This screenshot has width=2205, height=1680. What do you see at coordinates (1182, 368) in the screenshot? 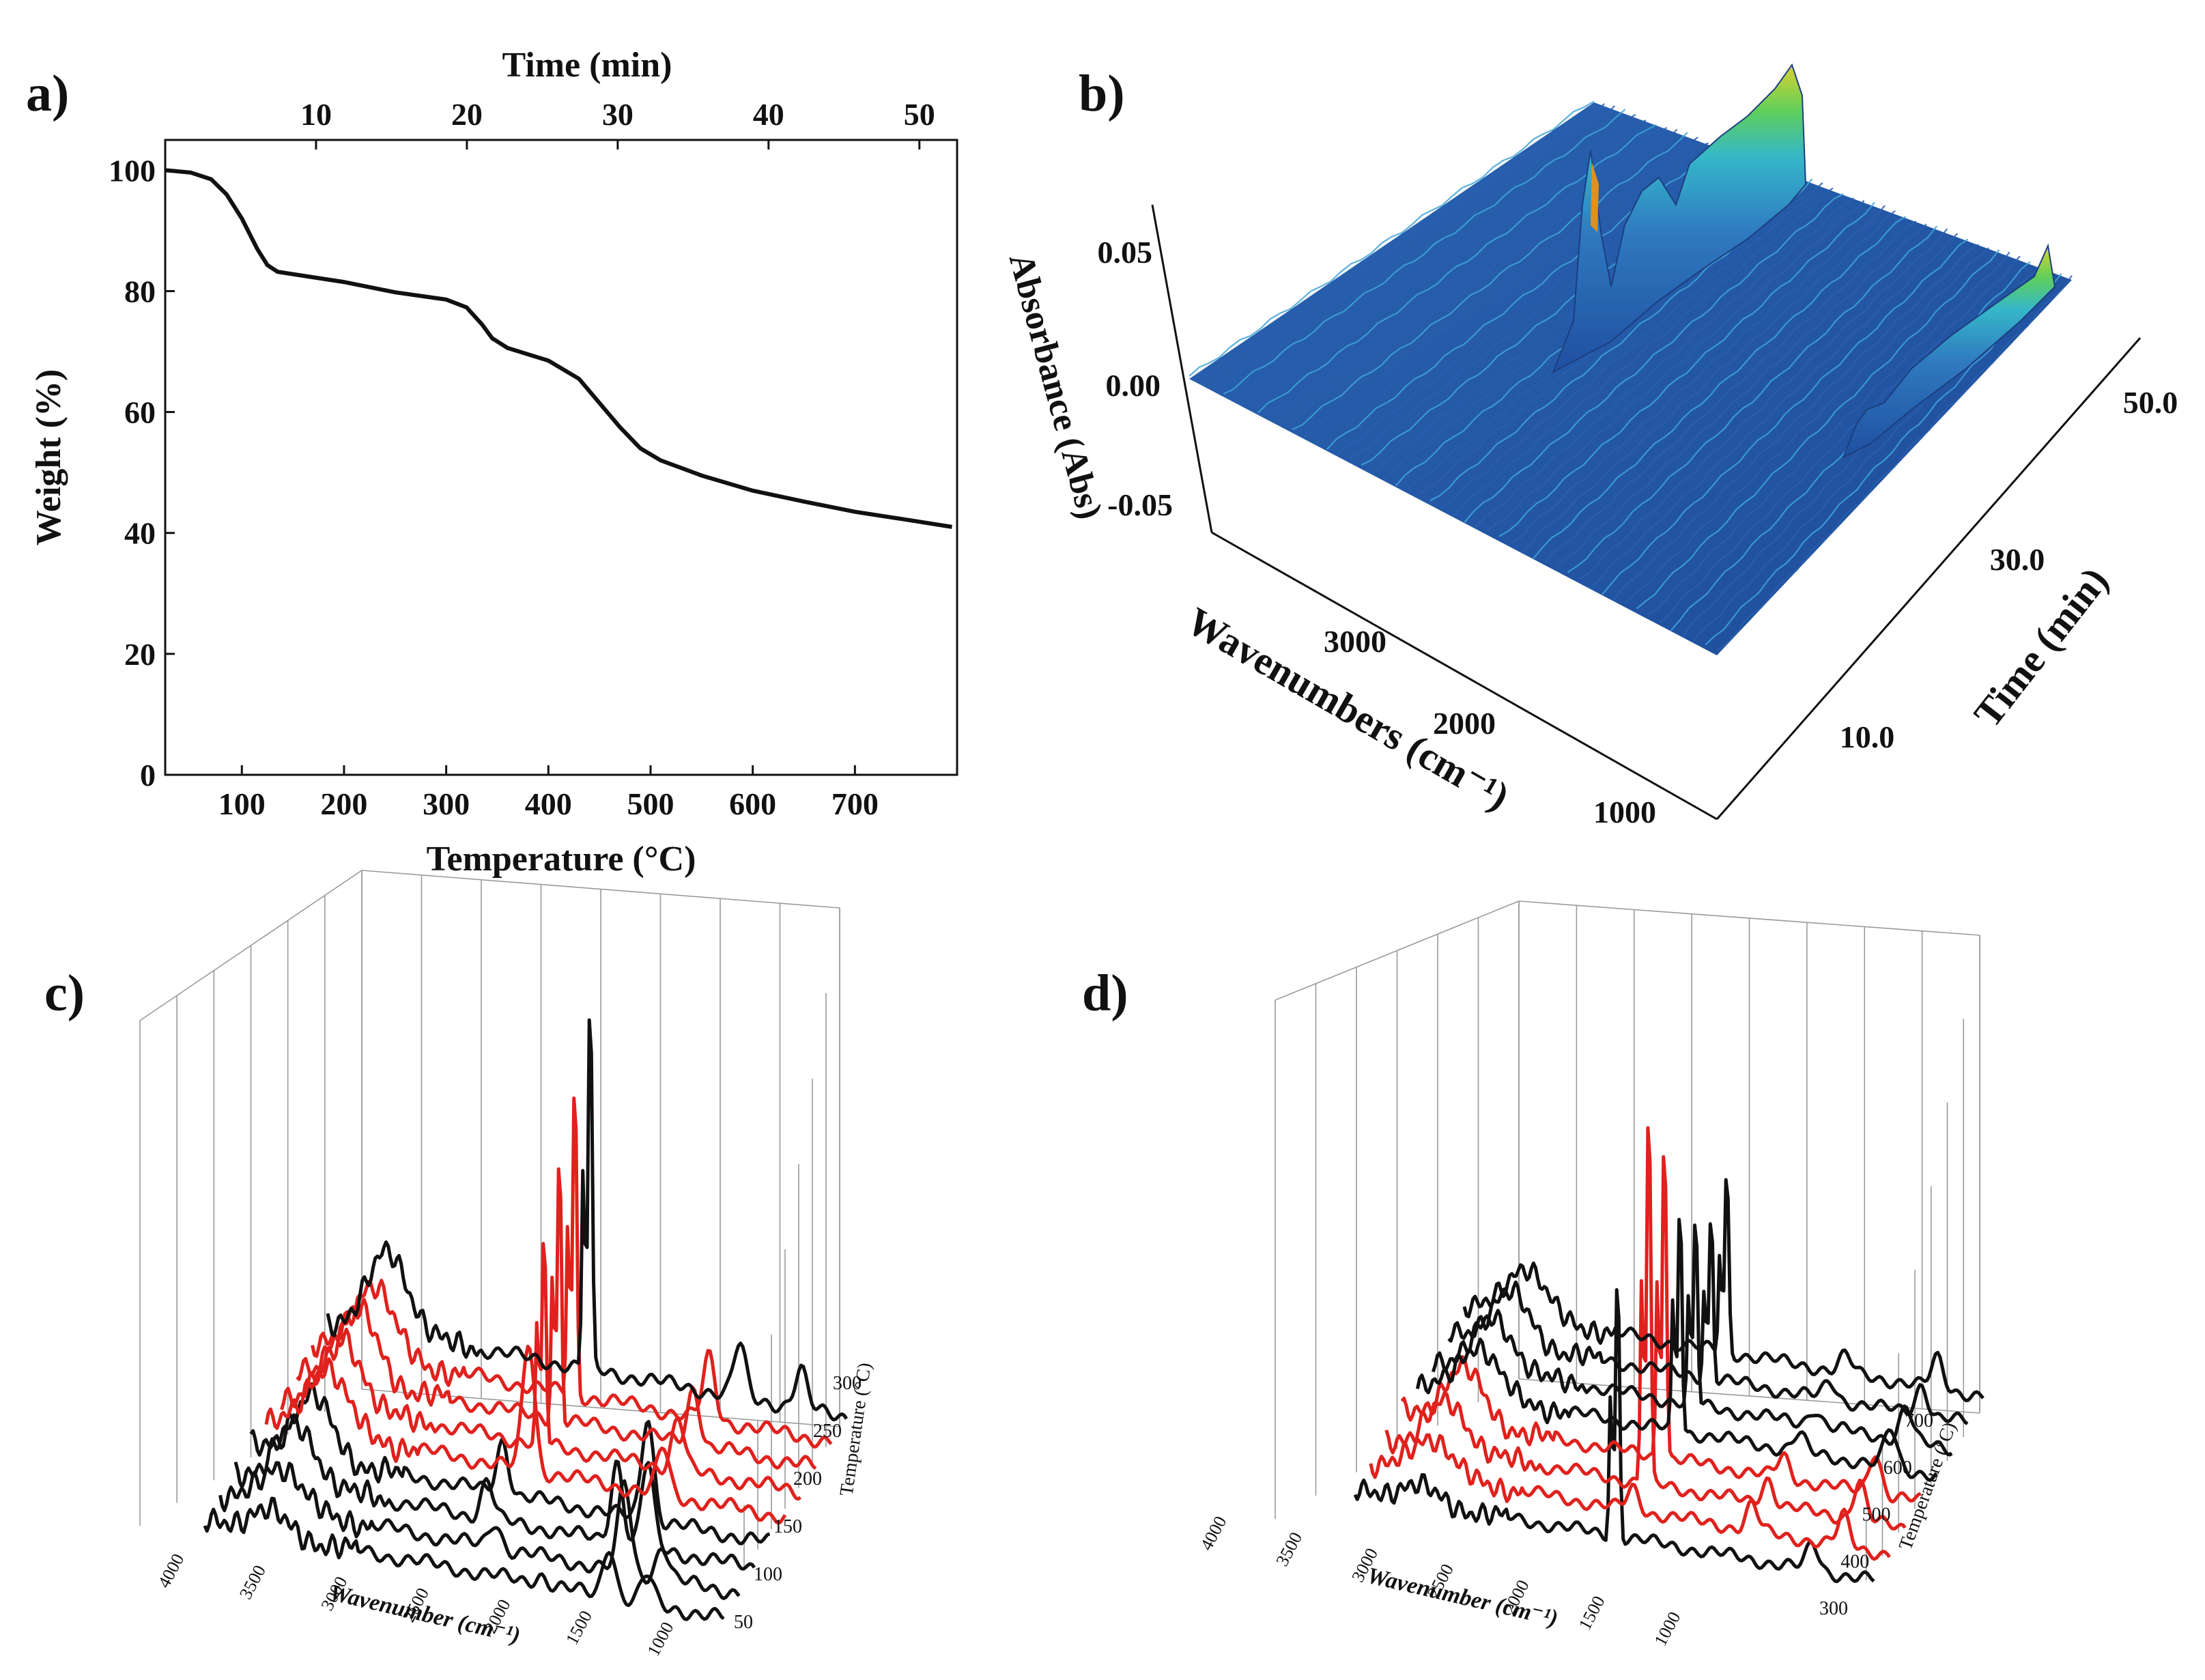
I see `panel-b-z-axis` at bounding box center [1182, 368].